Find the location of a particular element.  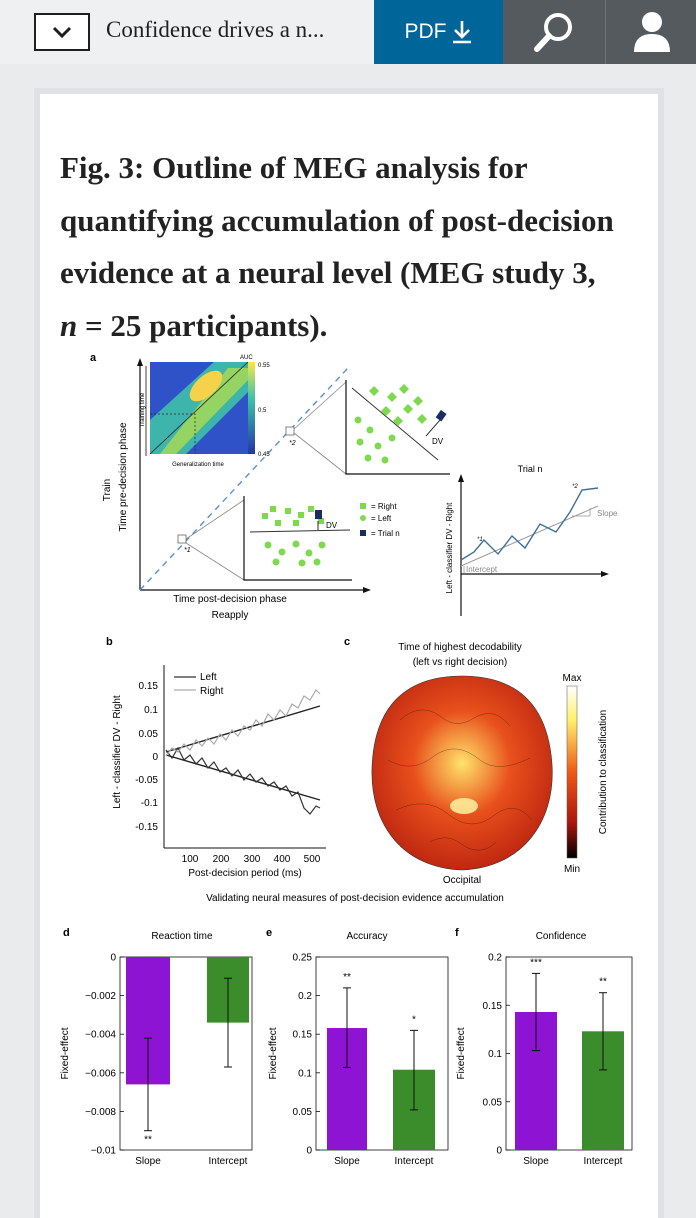

panel-b-y-label: Left - classifier DV - Right is located at coordinates (117, 752).